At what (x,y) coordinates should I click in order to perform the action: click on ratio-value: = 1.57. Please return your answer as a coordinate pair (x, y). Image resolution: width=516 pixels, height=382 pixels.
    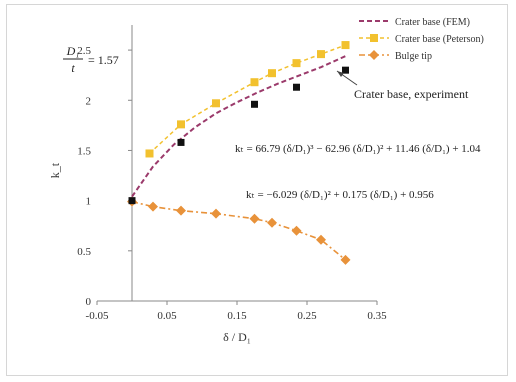
    Looking at the image, I should click on (103, 60).